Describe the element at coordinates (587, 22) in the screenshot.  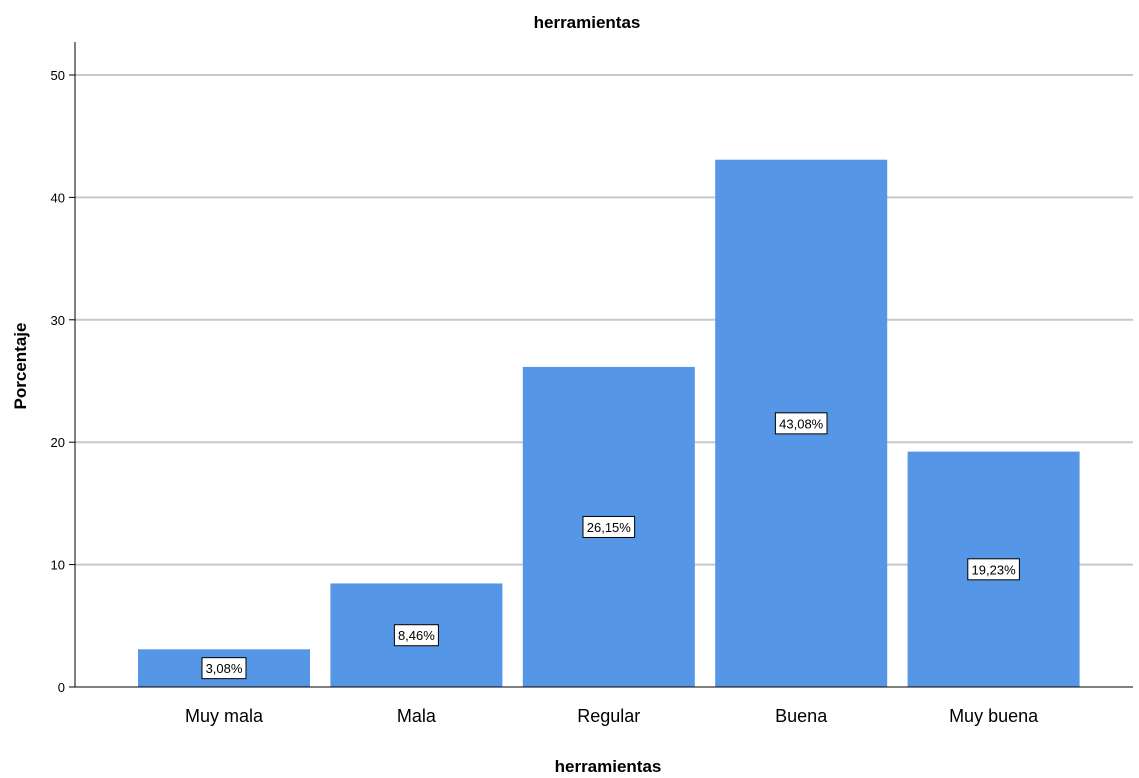
I see `chart-title: herramientas` at that location.